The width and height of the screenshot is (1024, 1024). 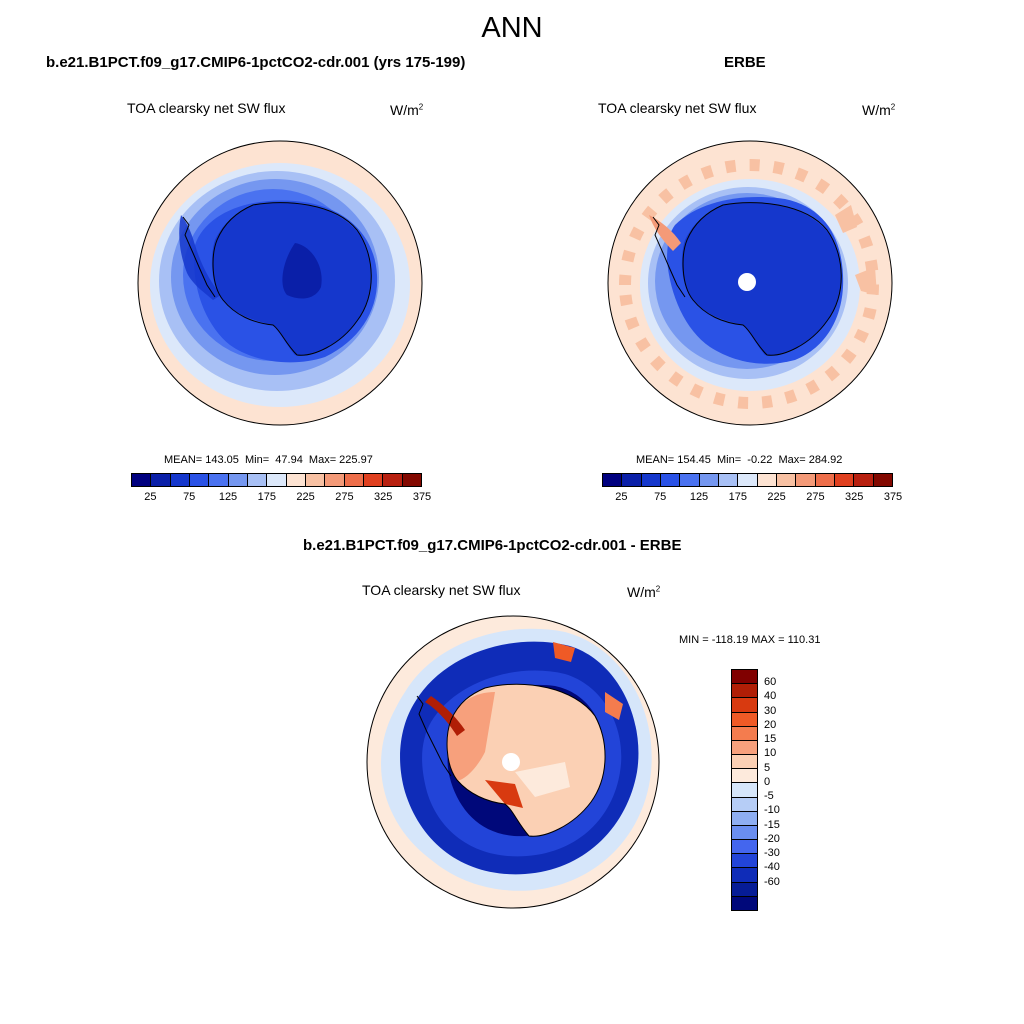 I want to click on panel3-colorbar-ticks: 60 40 30 20 15 10 5 0 -5 -10 -15 -20 -30 -40 -60, so click(x=784, y=790).